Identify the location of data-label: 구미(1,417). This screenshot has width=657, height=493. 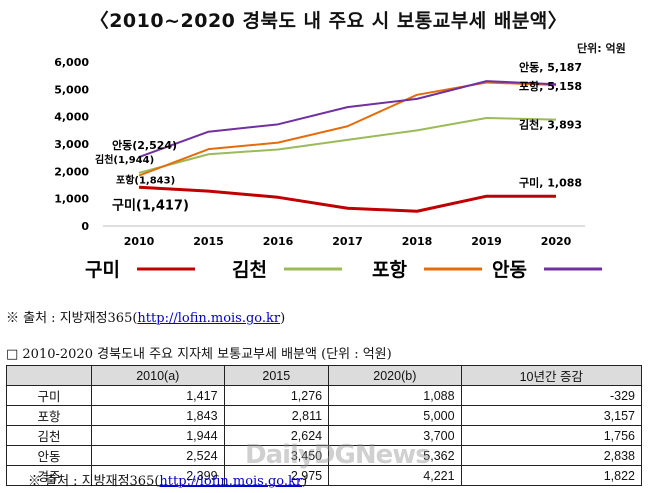
(150, 205).